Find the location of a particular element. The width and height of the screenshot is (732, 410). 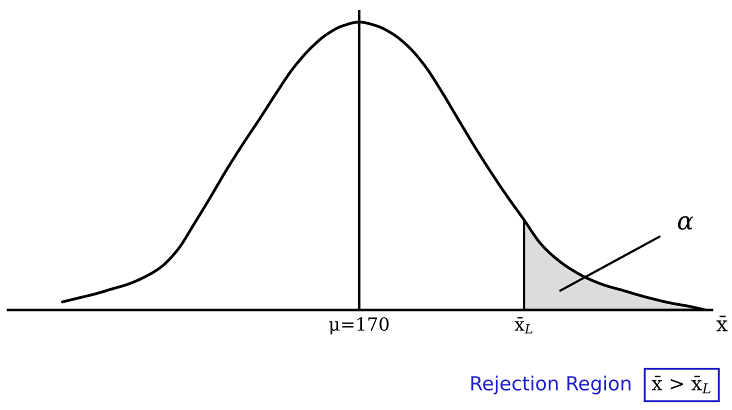

text: x̄ > x̄$_{L}$ is located at coordinates (681, 385).